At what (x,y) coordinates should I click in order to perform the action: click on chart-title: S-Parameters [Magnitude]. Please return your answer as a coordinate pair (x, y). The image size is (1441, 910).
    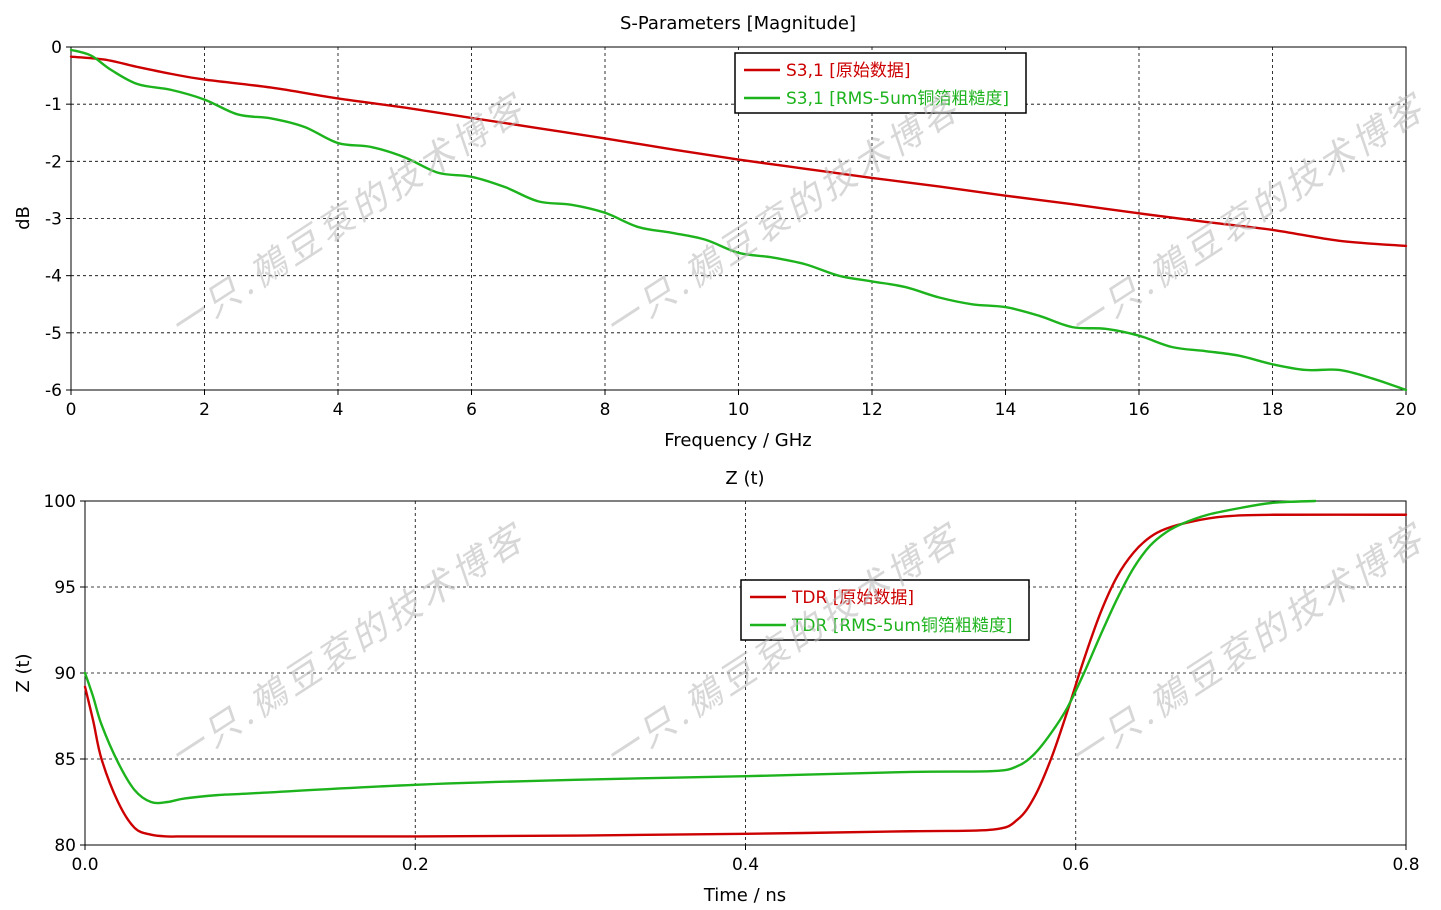
    Looking at the image, I should click on (738, 23).